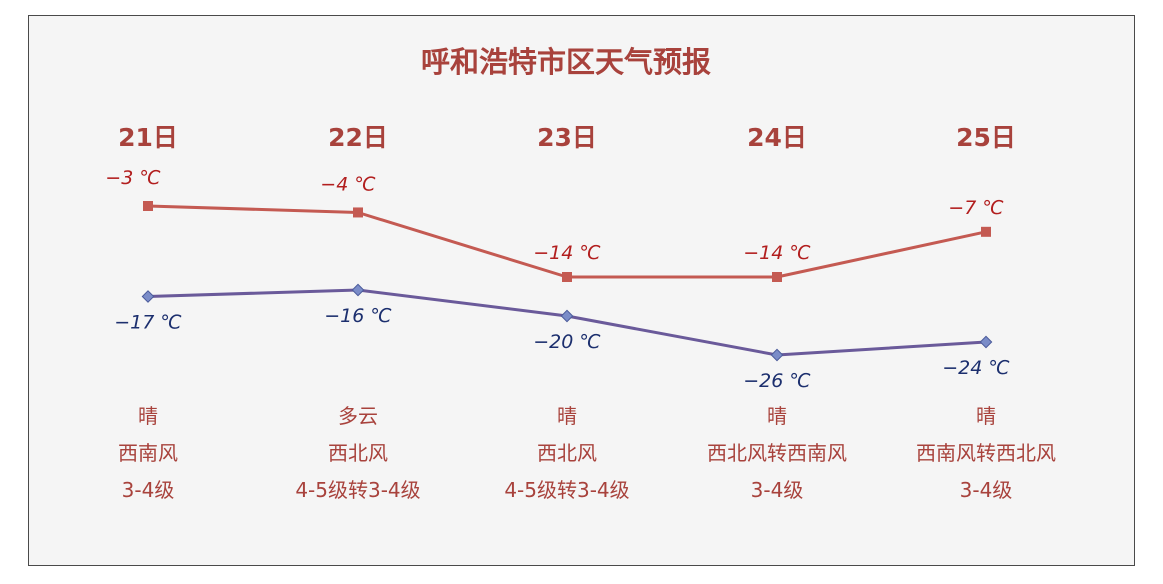  I want to click on chart-title: 呼和浩特市区天气预报, so click(566, 62).